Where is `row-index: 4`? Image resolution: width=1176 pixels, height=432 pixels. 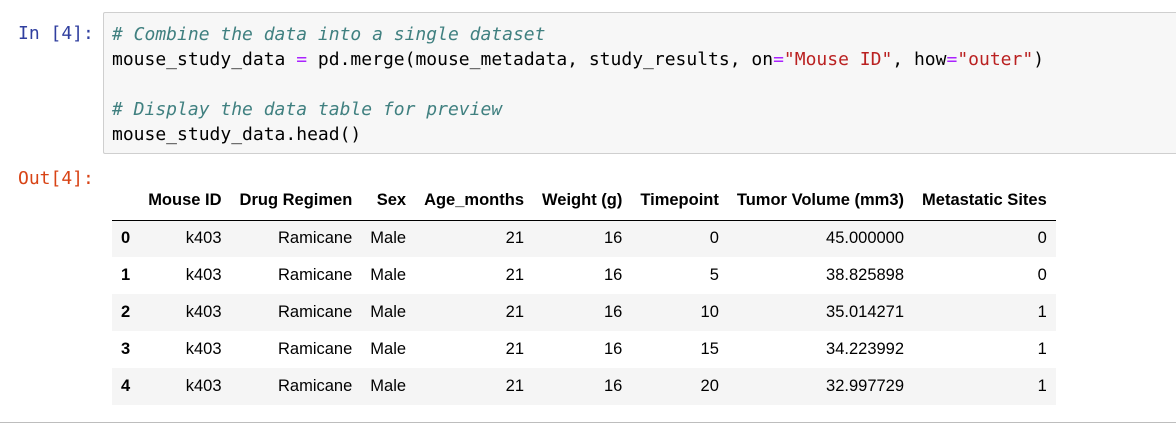 row-index: 4 is located at coordinates (126, 386).